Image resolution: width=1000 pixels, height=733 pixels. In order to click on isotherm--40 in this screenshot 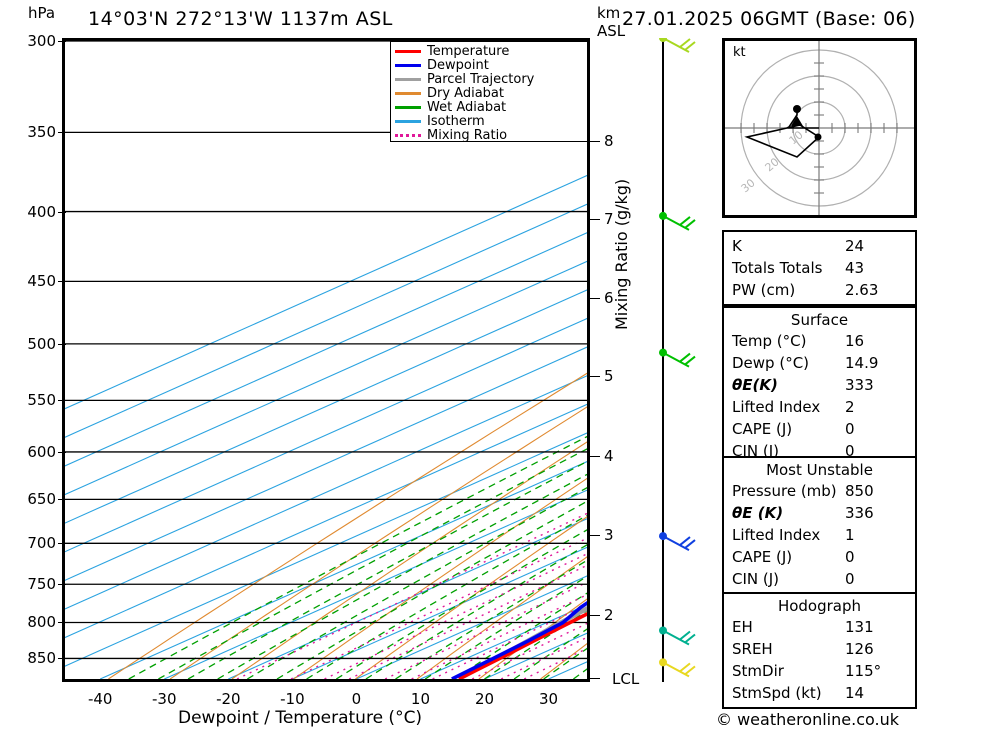, I will do `click(343, 570)`.